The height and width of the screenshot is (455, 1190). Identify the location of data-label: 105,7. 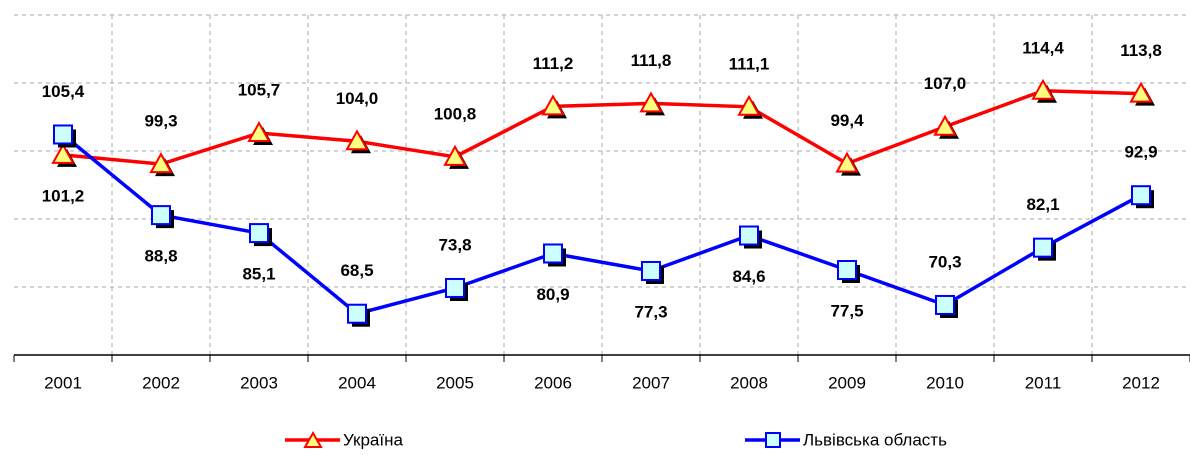
(259, 90).